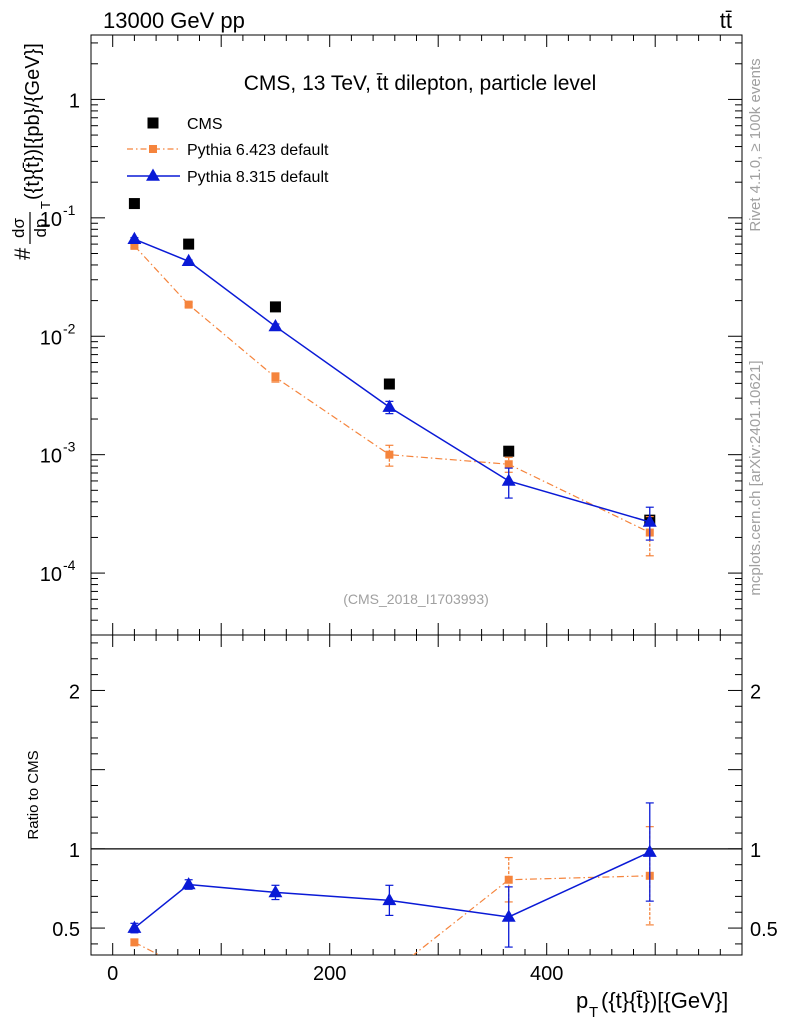  Describe the element at coordinates (153, 123) in the screenshot. I see `legend-marker-cms` at that location.